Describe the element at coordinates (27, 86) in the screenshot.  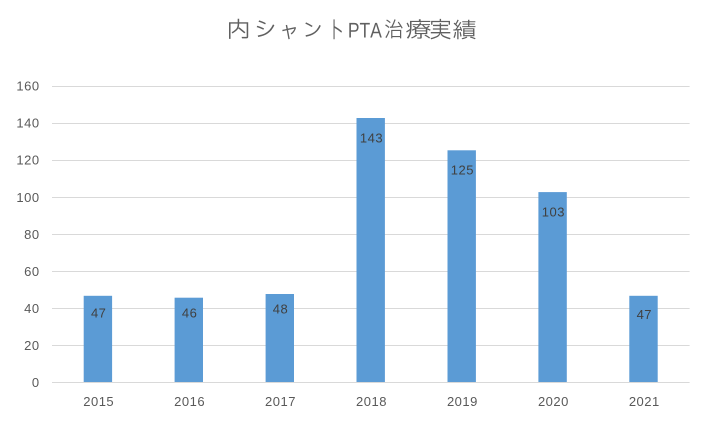
I see `svg-text: 160` at that location.